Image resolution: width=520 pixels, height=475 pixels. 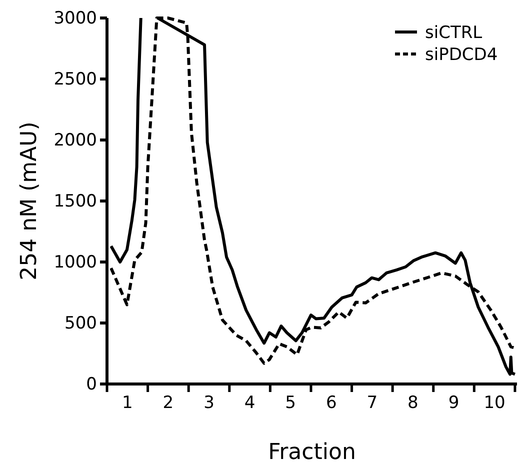 What do you see at coordinates (75, 79) in the screenshot?
I see `y-tick-label: 2500` at bounding box center [75, 79].